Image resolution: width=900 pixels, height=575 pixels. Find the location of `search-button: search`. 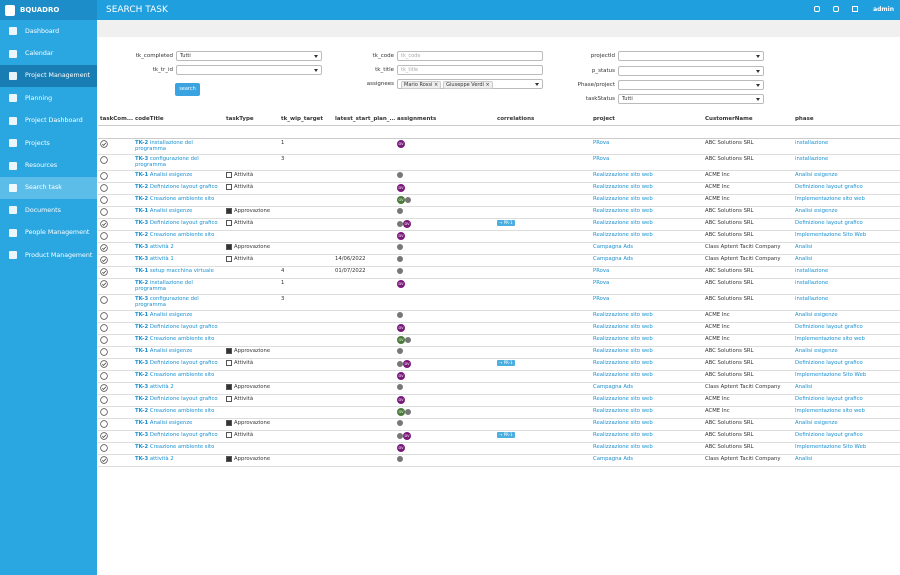

search-button: search is located at coordinates (187, 89).